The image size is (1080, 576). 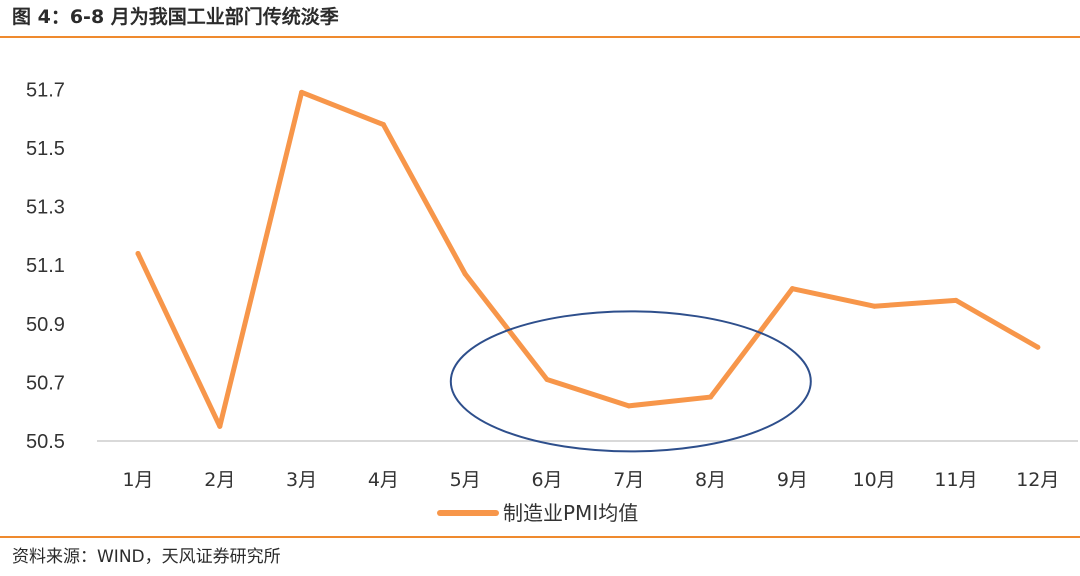 What do you see at coordinates (175, 17) in the screenshot?
I see `figure-title: 图 4：6-8 月为我国工业部门传统淡季` at bounding box center [175, 17].